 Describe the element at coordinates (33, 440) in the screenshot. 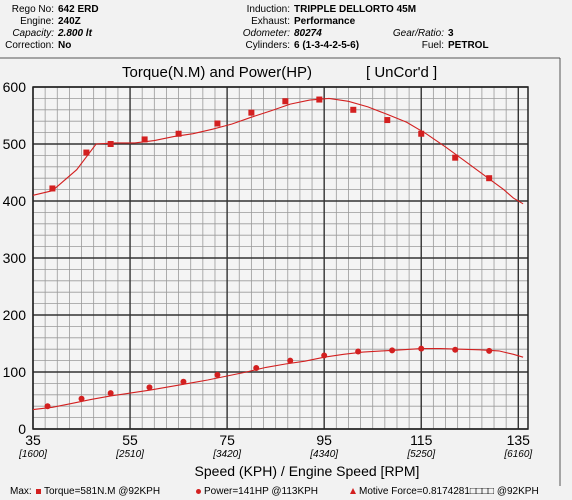

I see `x-tick-label: 35` at that location.